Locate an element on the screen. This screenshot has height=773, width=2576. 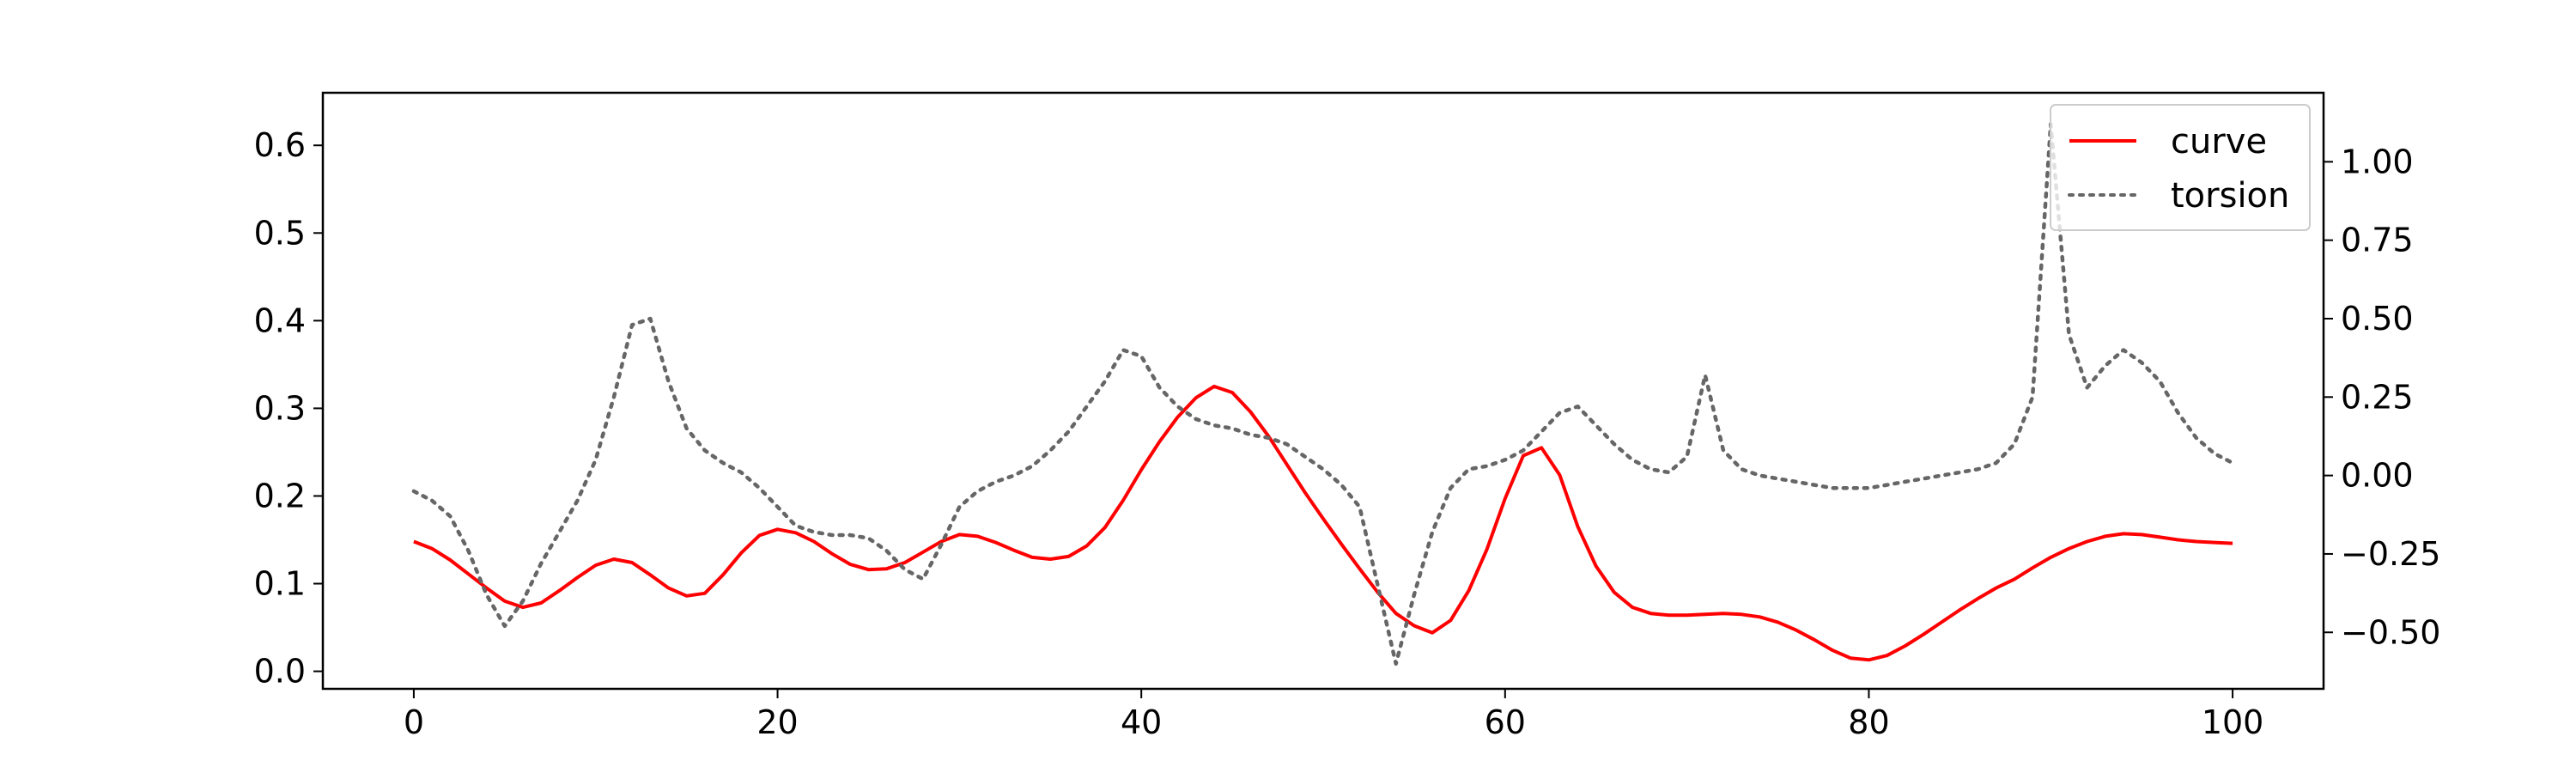
y-tick-label: 0.1 is located at coordinates (280, 584).